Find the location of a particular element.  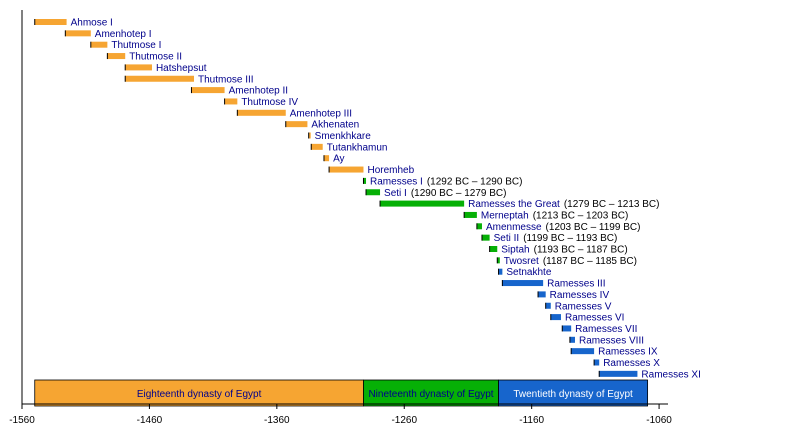

ruler-bar-ahmose-i is located at coordinates (50, 22).